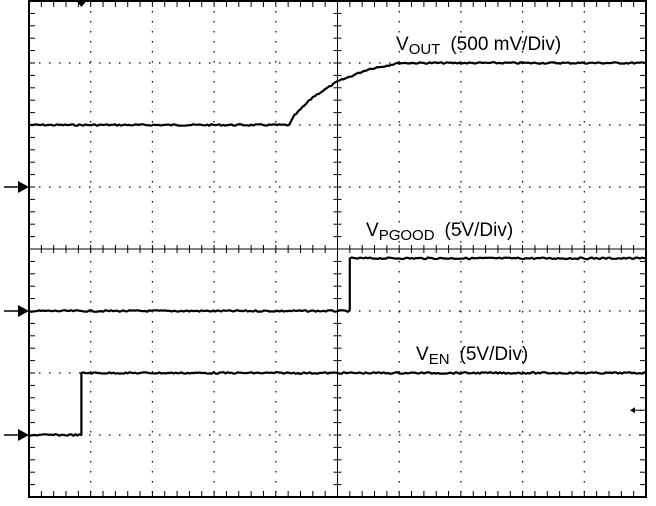 Image resolution: width=656 pixels, height=506 pixels. I want to click on trigger-marker-icon, so click(81, 4).